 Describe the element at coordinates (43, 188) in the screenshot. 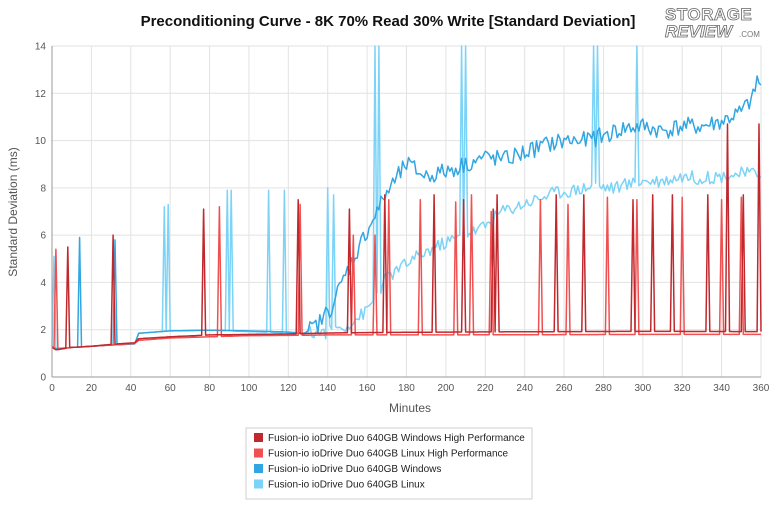

I see `y-tick-label: 8` at that location.